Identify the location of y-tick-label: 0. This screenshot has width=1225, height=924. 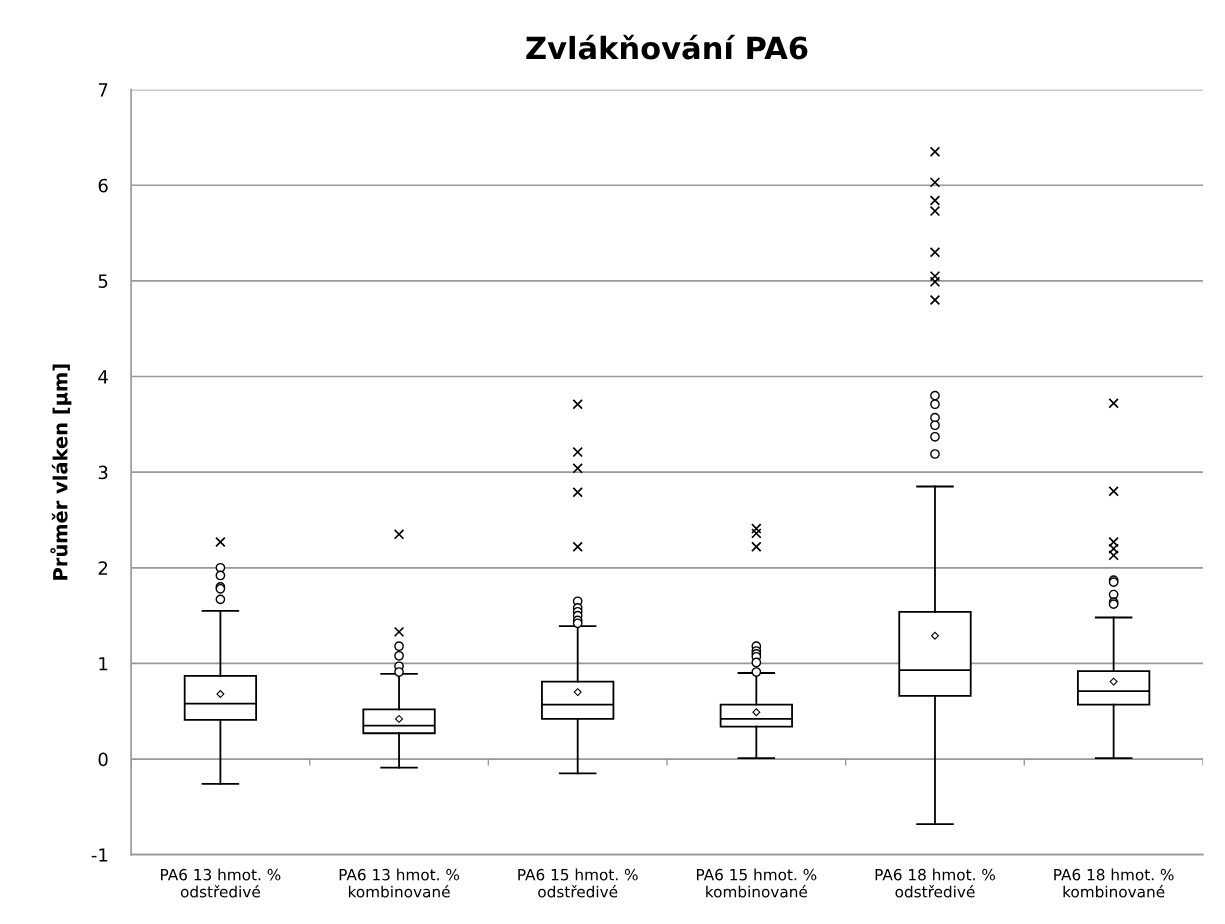
(103, 759).